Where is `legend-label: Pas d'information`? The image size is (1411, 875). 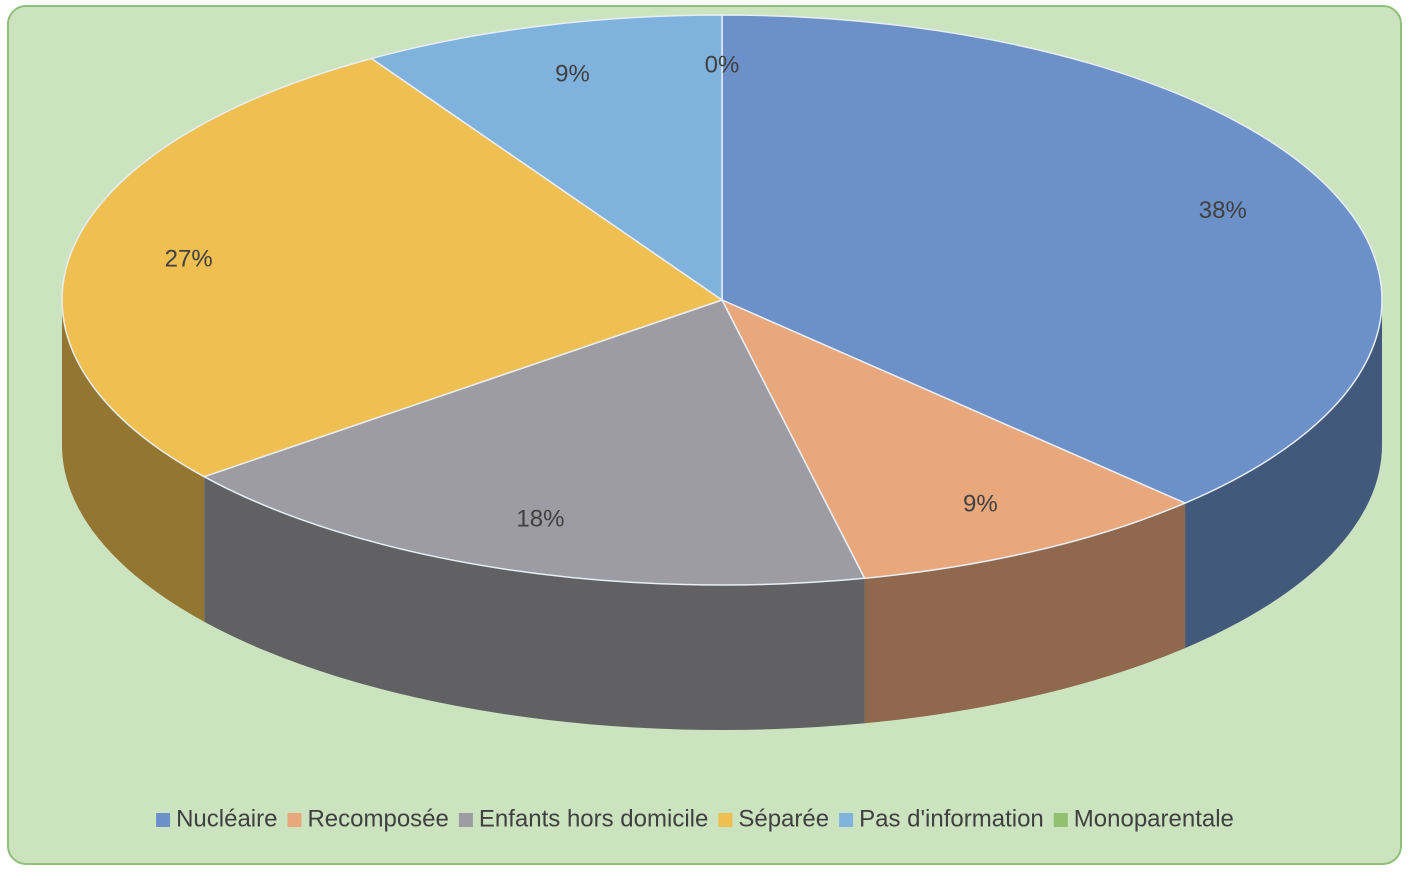 legend-label: Pas d'information is located at coordinates (951, 818).